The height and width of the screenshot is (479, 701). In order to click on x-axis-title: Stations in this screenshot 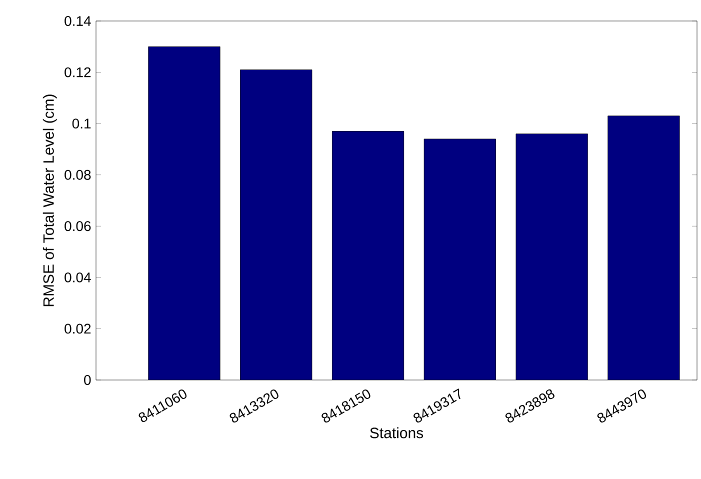, I will do `click(397, 432)`.